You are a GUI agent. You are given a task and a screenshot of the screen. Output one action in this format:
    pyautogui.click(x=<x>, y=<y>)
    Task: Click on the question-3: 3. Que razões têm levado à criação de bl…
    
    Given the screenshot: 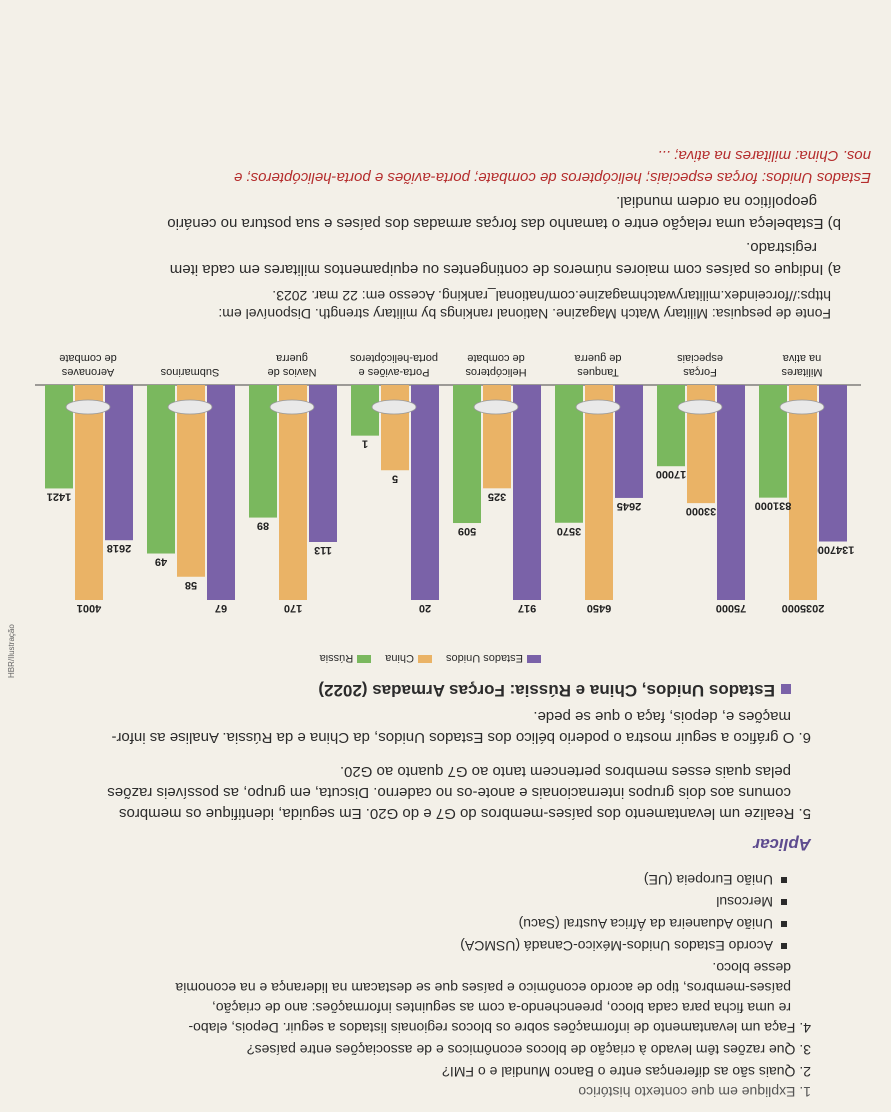 What is the action you would take?
    pyautogui.click(x=528, y=1050)
    